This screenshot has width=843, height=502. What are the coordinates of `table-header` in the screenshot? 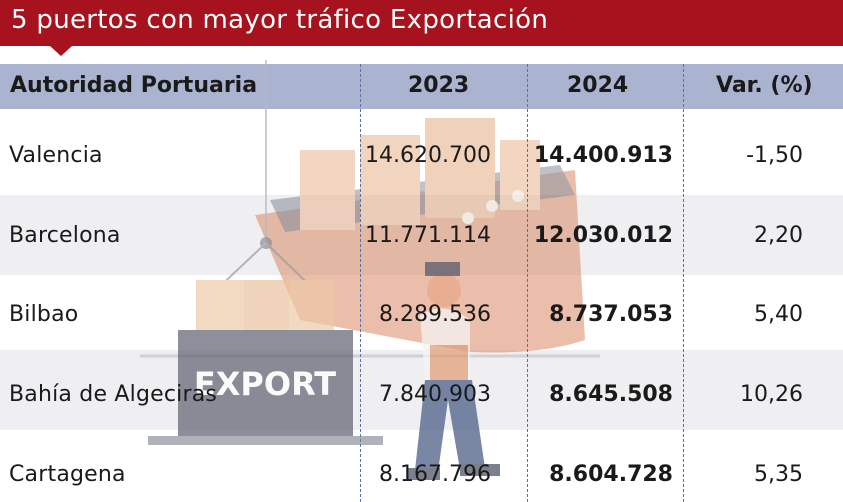 It's located at (421, 86).